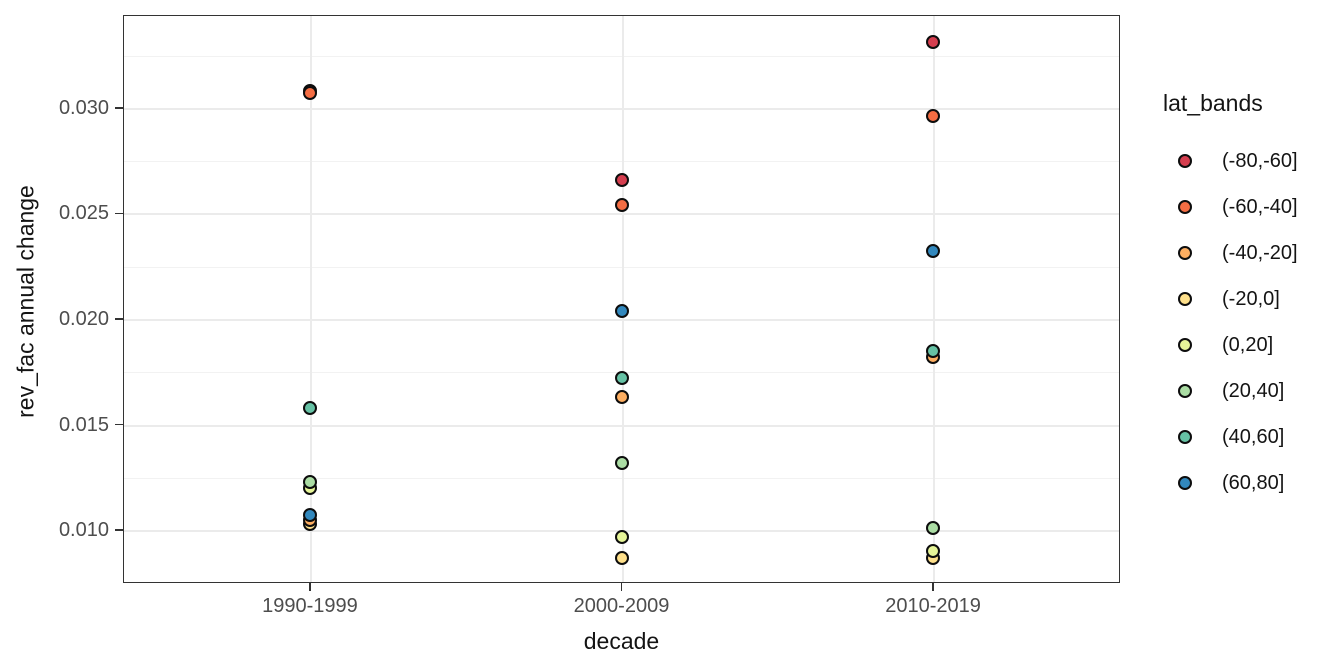  I want to click on x-axis-title: decade, so click(621, 641).